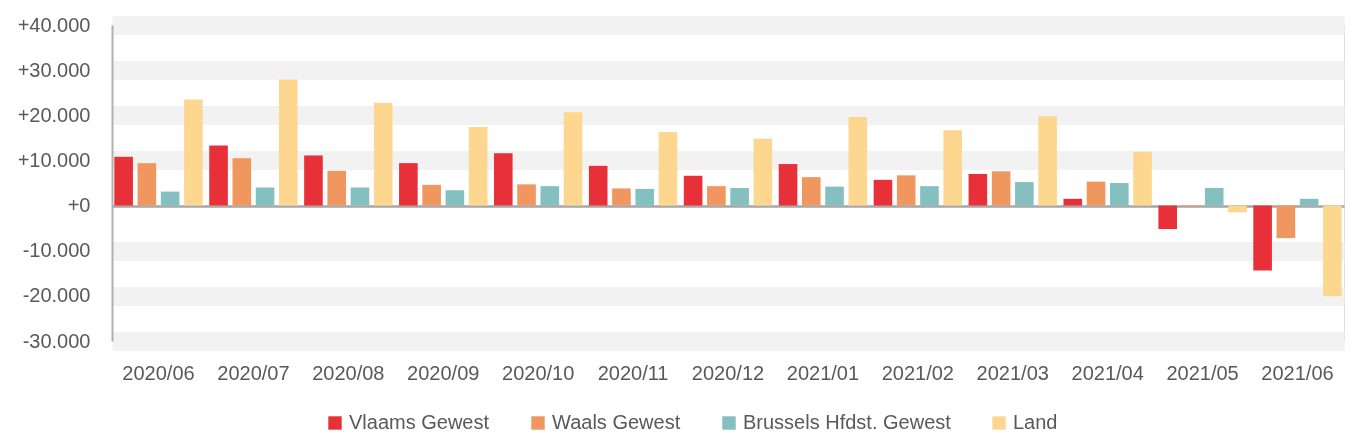 This screenshot has height=435, width=1349. I want to click on x-tick-label: 2021/01, so click(823, 372).